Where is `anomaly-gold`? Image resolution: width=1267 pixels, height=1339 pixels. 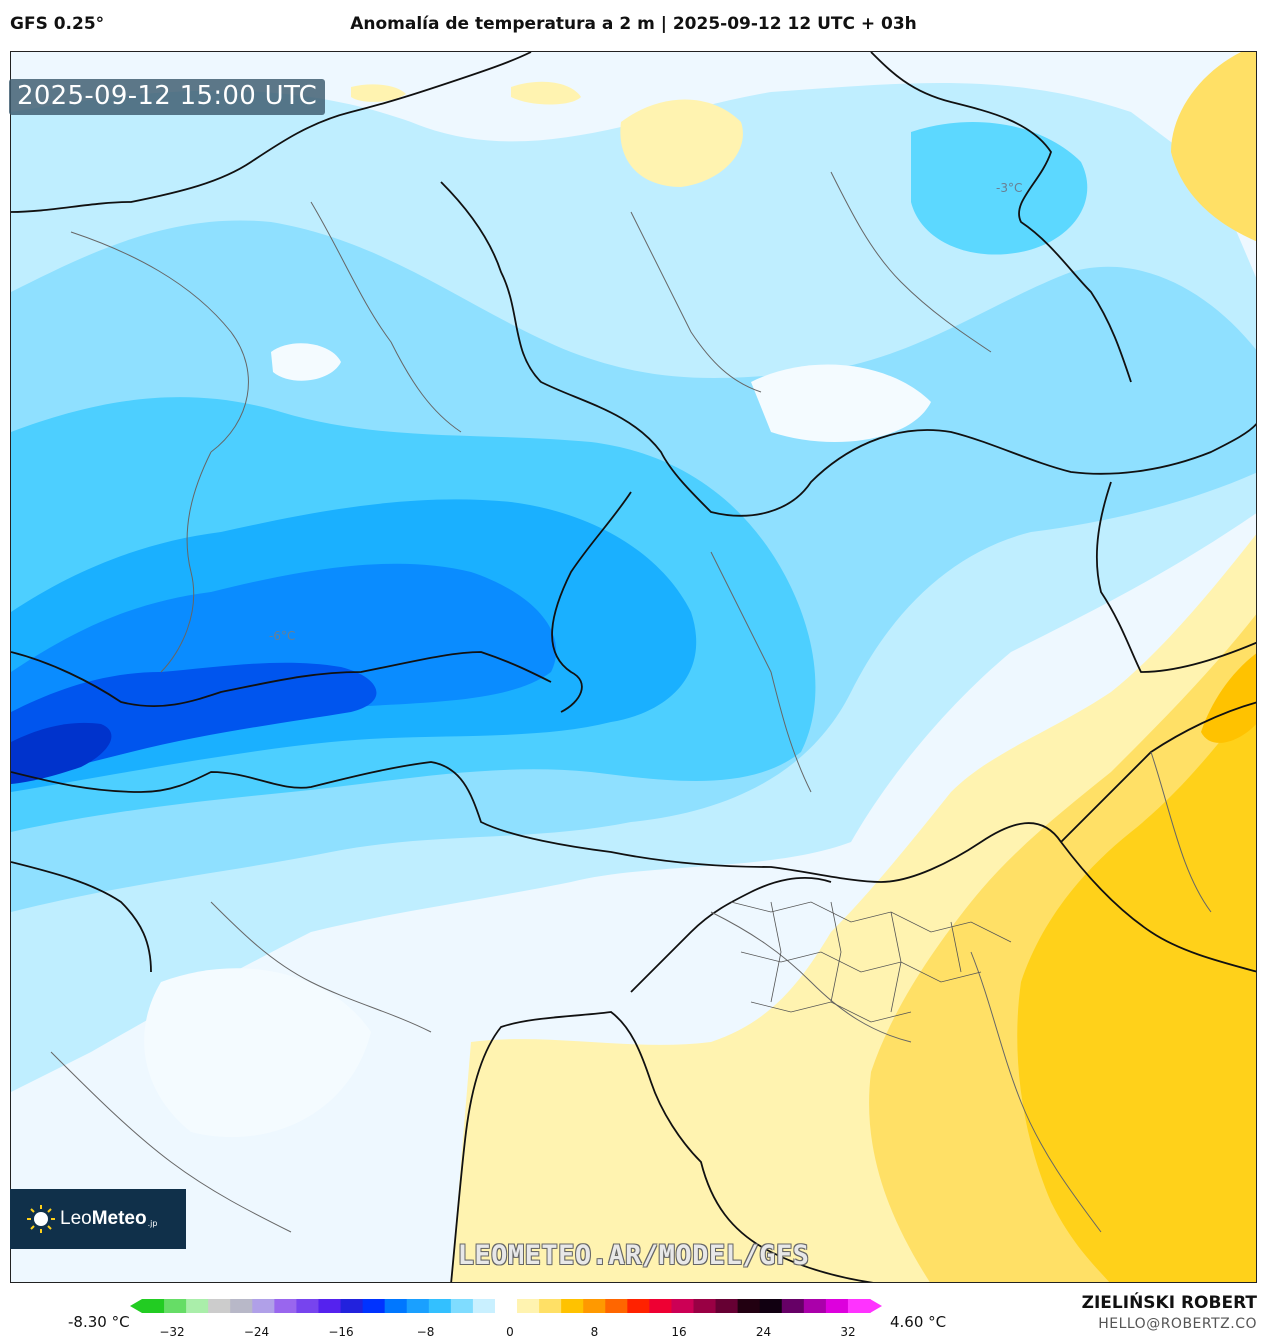
anomaly-gold is located at coordinates (1136, 988).